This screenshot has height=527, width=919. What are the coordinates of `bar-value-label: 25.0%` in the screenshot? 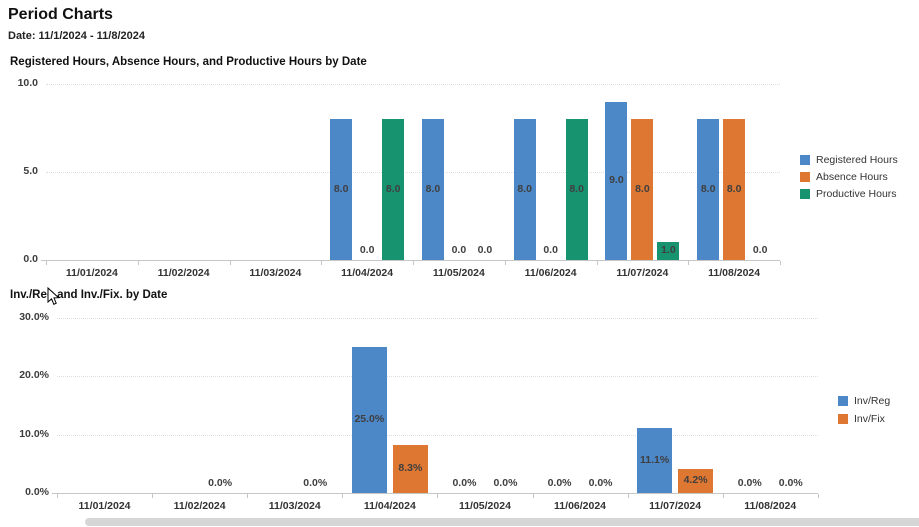 It's located at (369, 419).